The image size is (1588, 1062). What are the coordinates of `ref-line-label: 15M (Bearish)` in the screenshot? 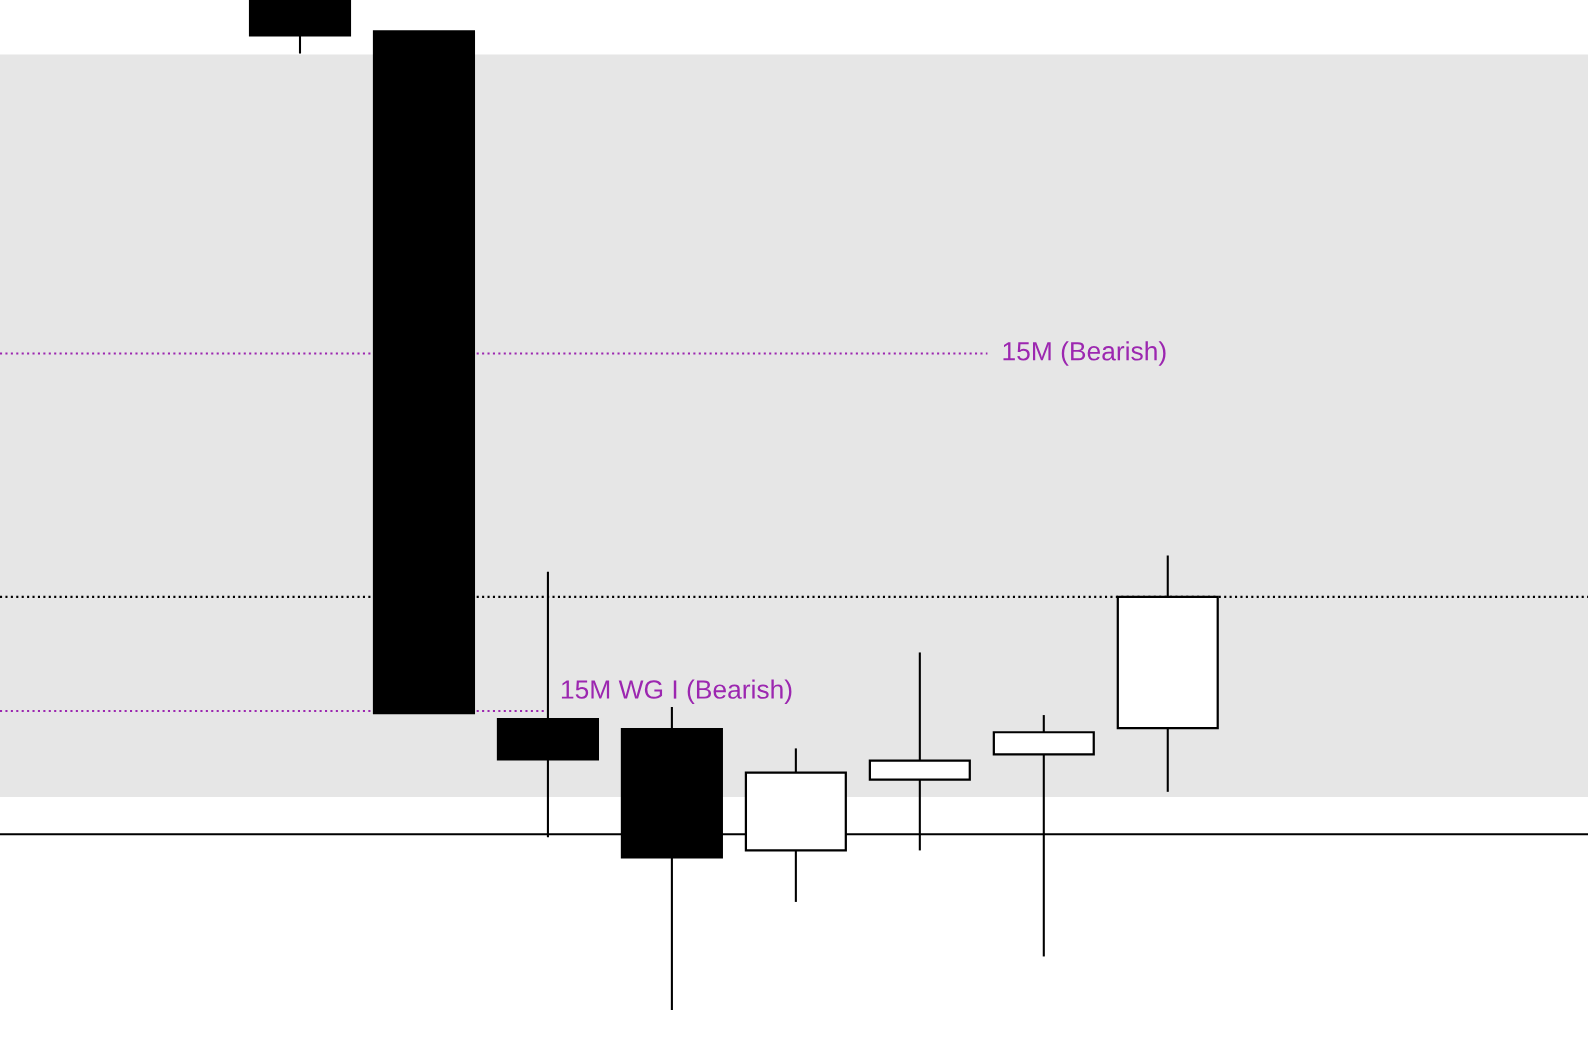 It's located at (1084, 353).